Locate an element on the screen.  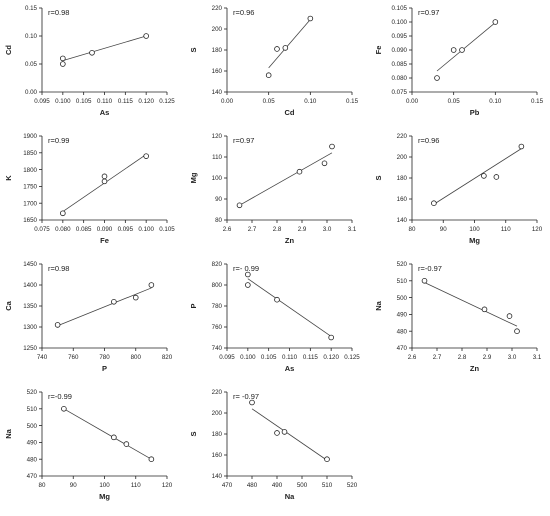
y-axis-label: Fe is located at coordinates (378, 50).